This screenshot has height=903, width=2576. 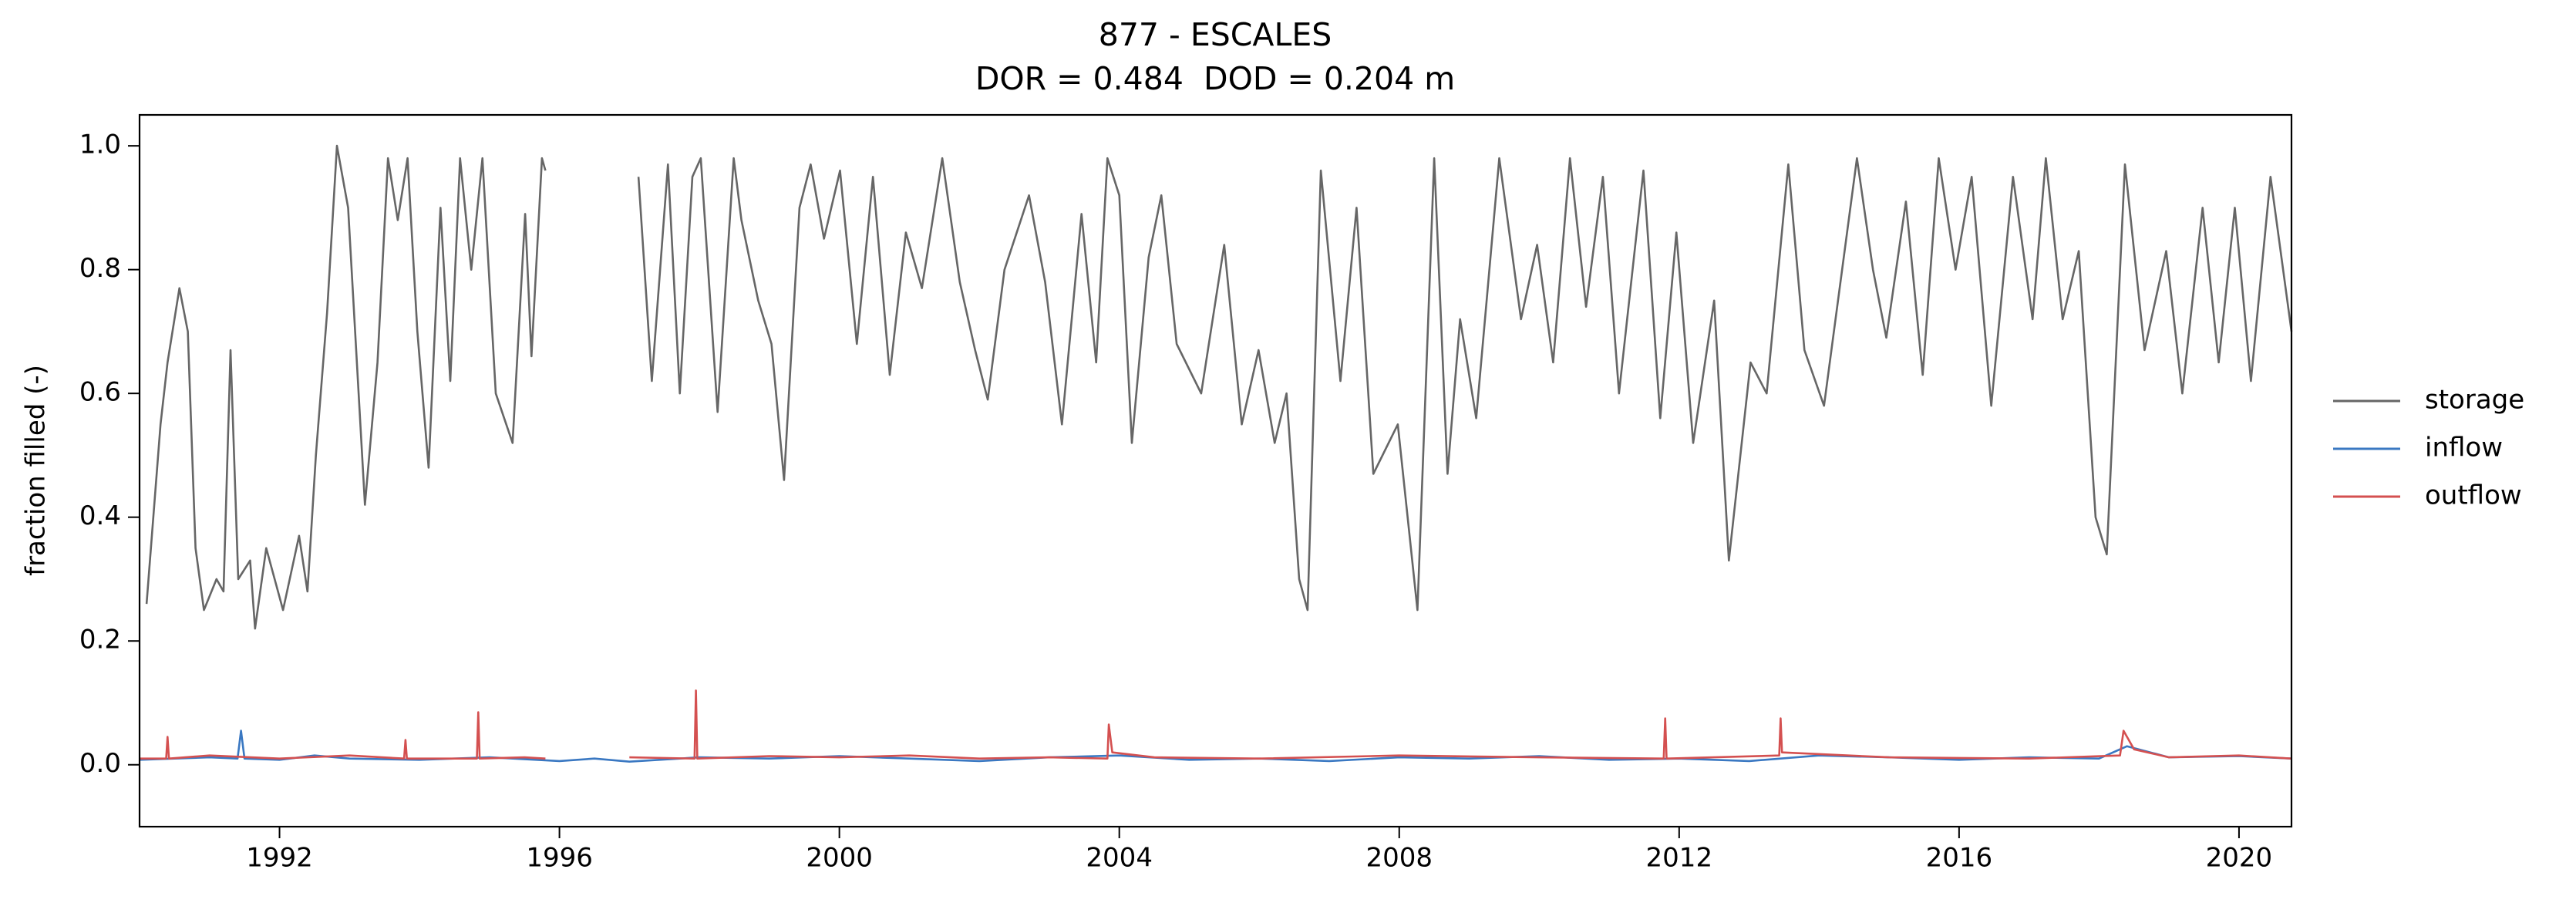 What do you see at coordinates (1216, 724) in the screenshot?
I see `series-line` at bounding box center [1216, 724].